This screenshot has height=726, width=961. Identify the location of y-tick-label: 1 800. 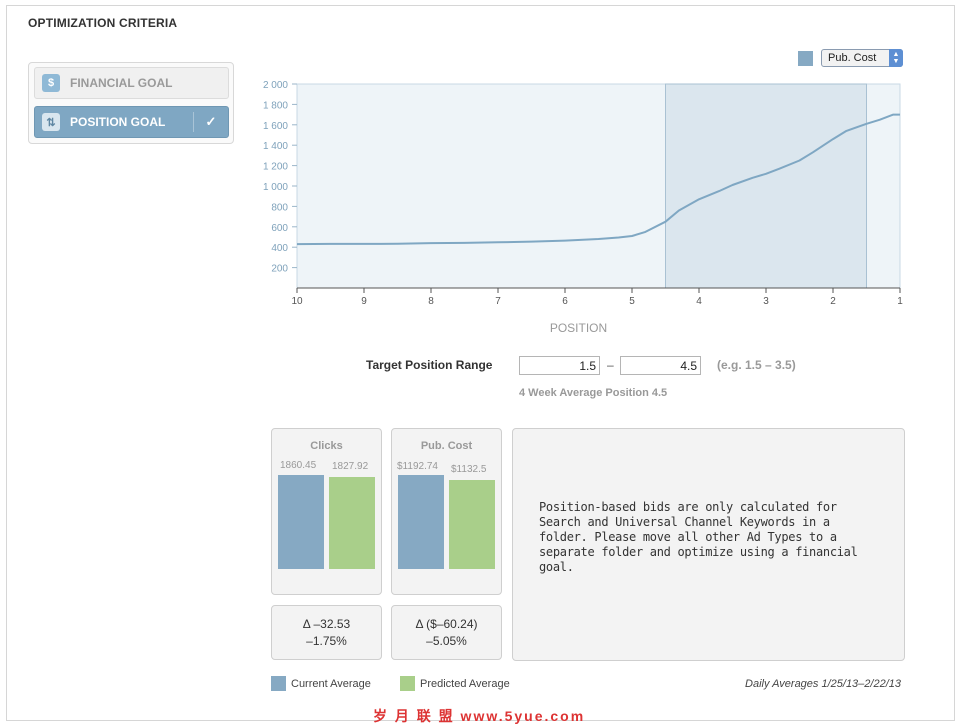
(275, 105).